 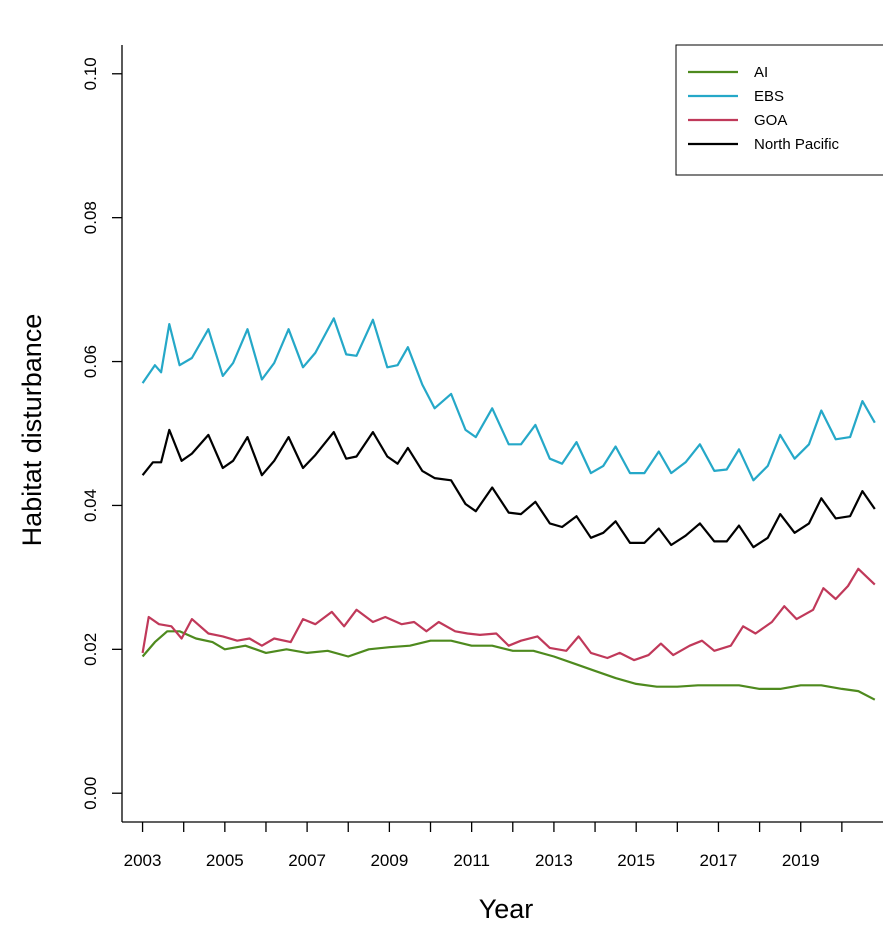 What do you see at coordinates (769, 96) in the screenshot?
I see `legend-label: EBS` at bounding box center [769, 96].